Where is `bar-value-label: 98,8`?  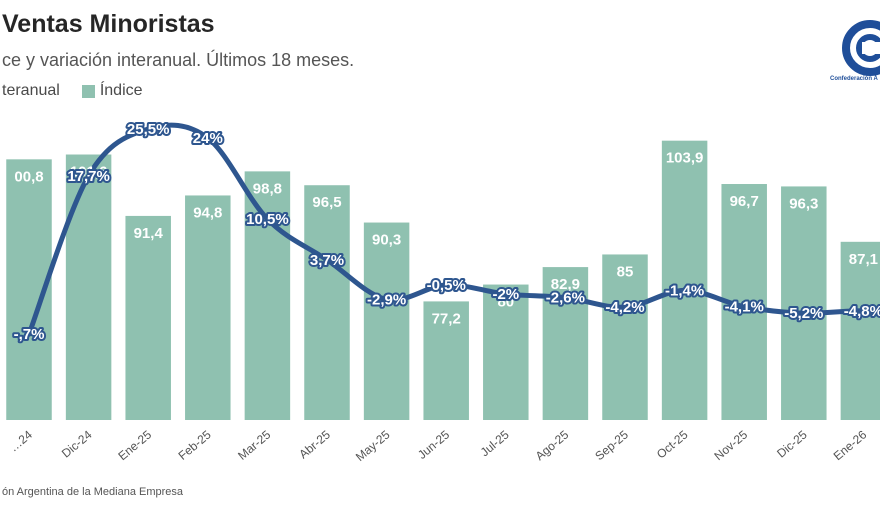
bar-value-label: 98,8 is located at coordinates (267, 188).